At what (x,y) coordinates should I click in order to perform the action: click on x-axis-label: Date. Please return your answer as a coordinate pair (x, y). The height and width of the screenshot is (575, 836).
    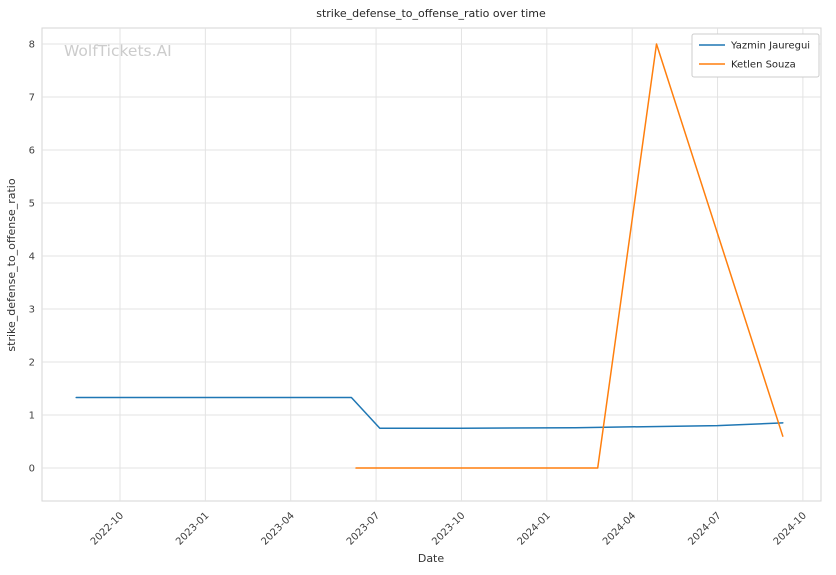
    Looking at the image, I should click on (431, 558).